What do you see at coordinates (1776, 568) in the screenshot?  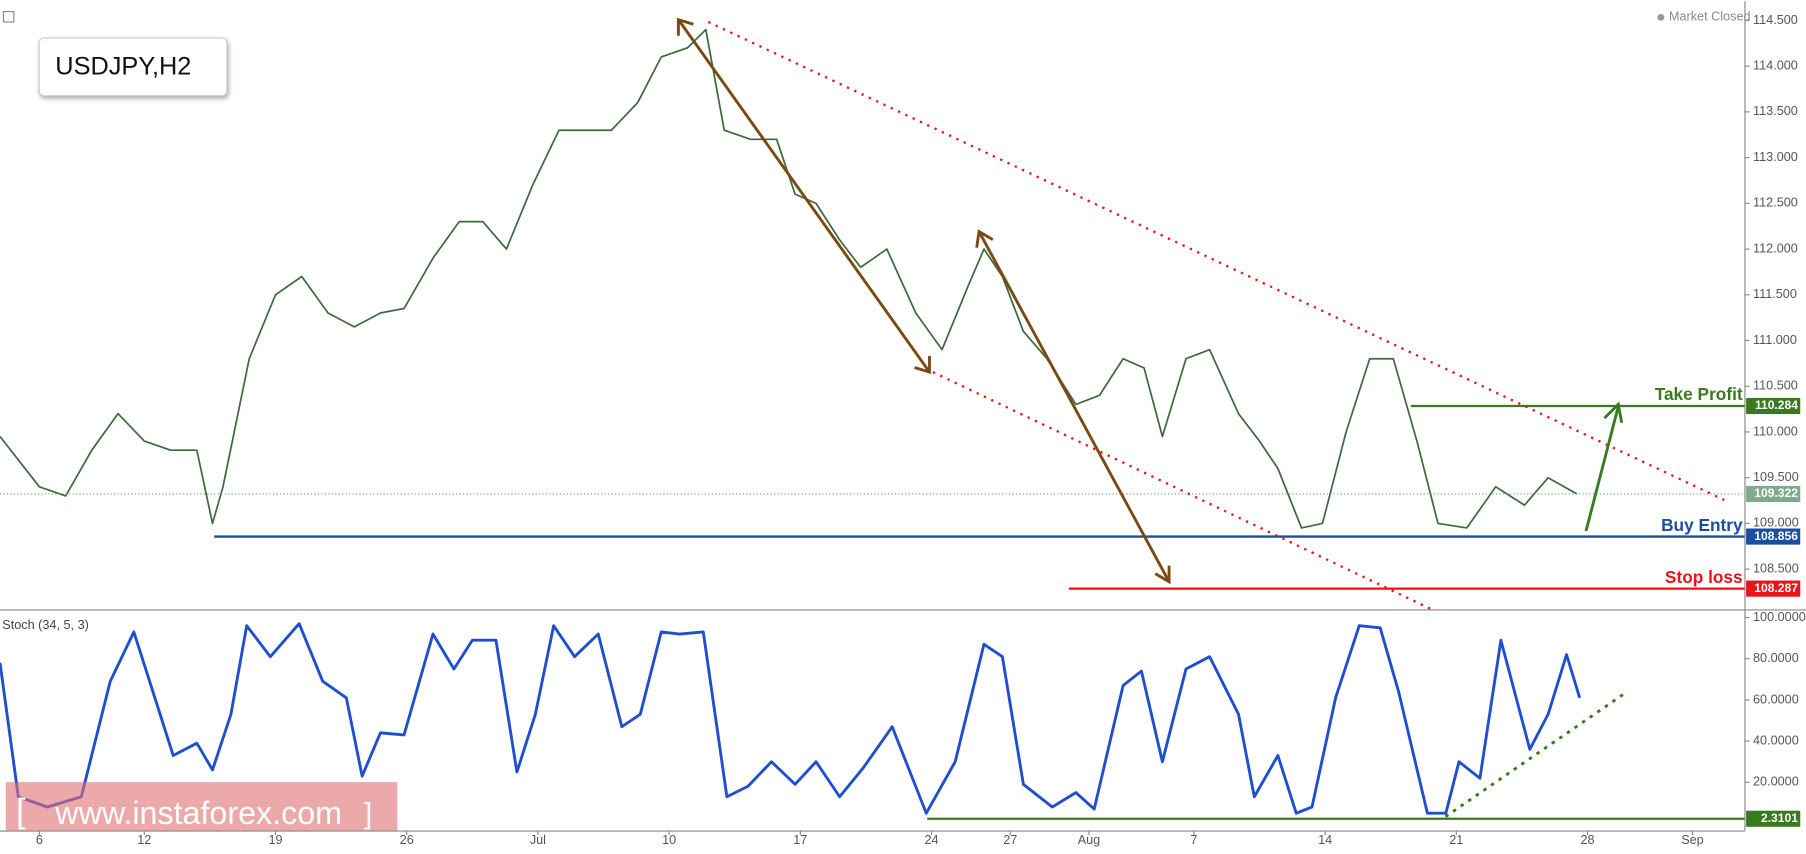 I see `y-tick-label: 108.500` at bounding box center [1776, 568].